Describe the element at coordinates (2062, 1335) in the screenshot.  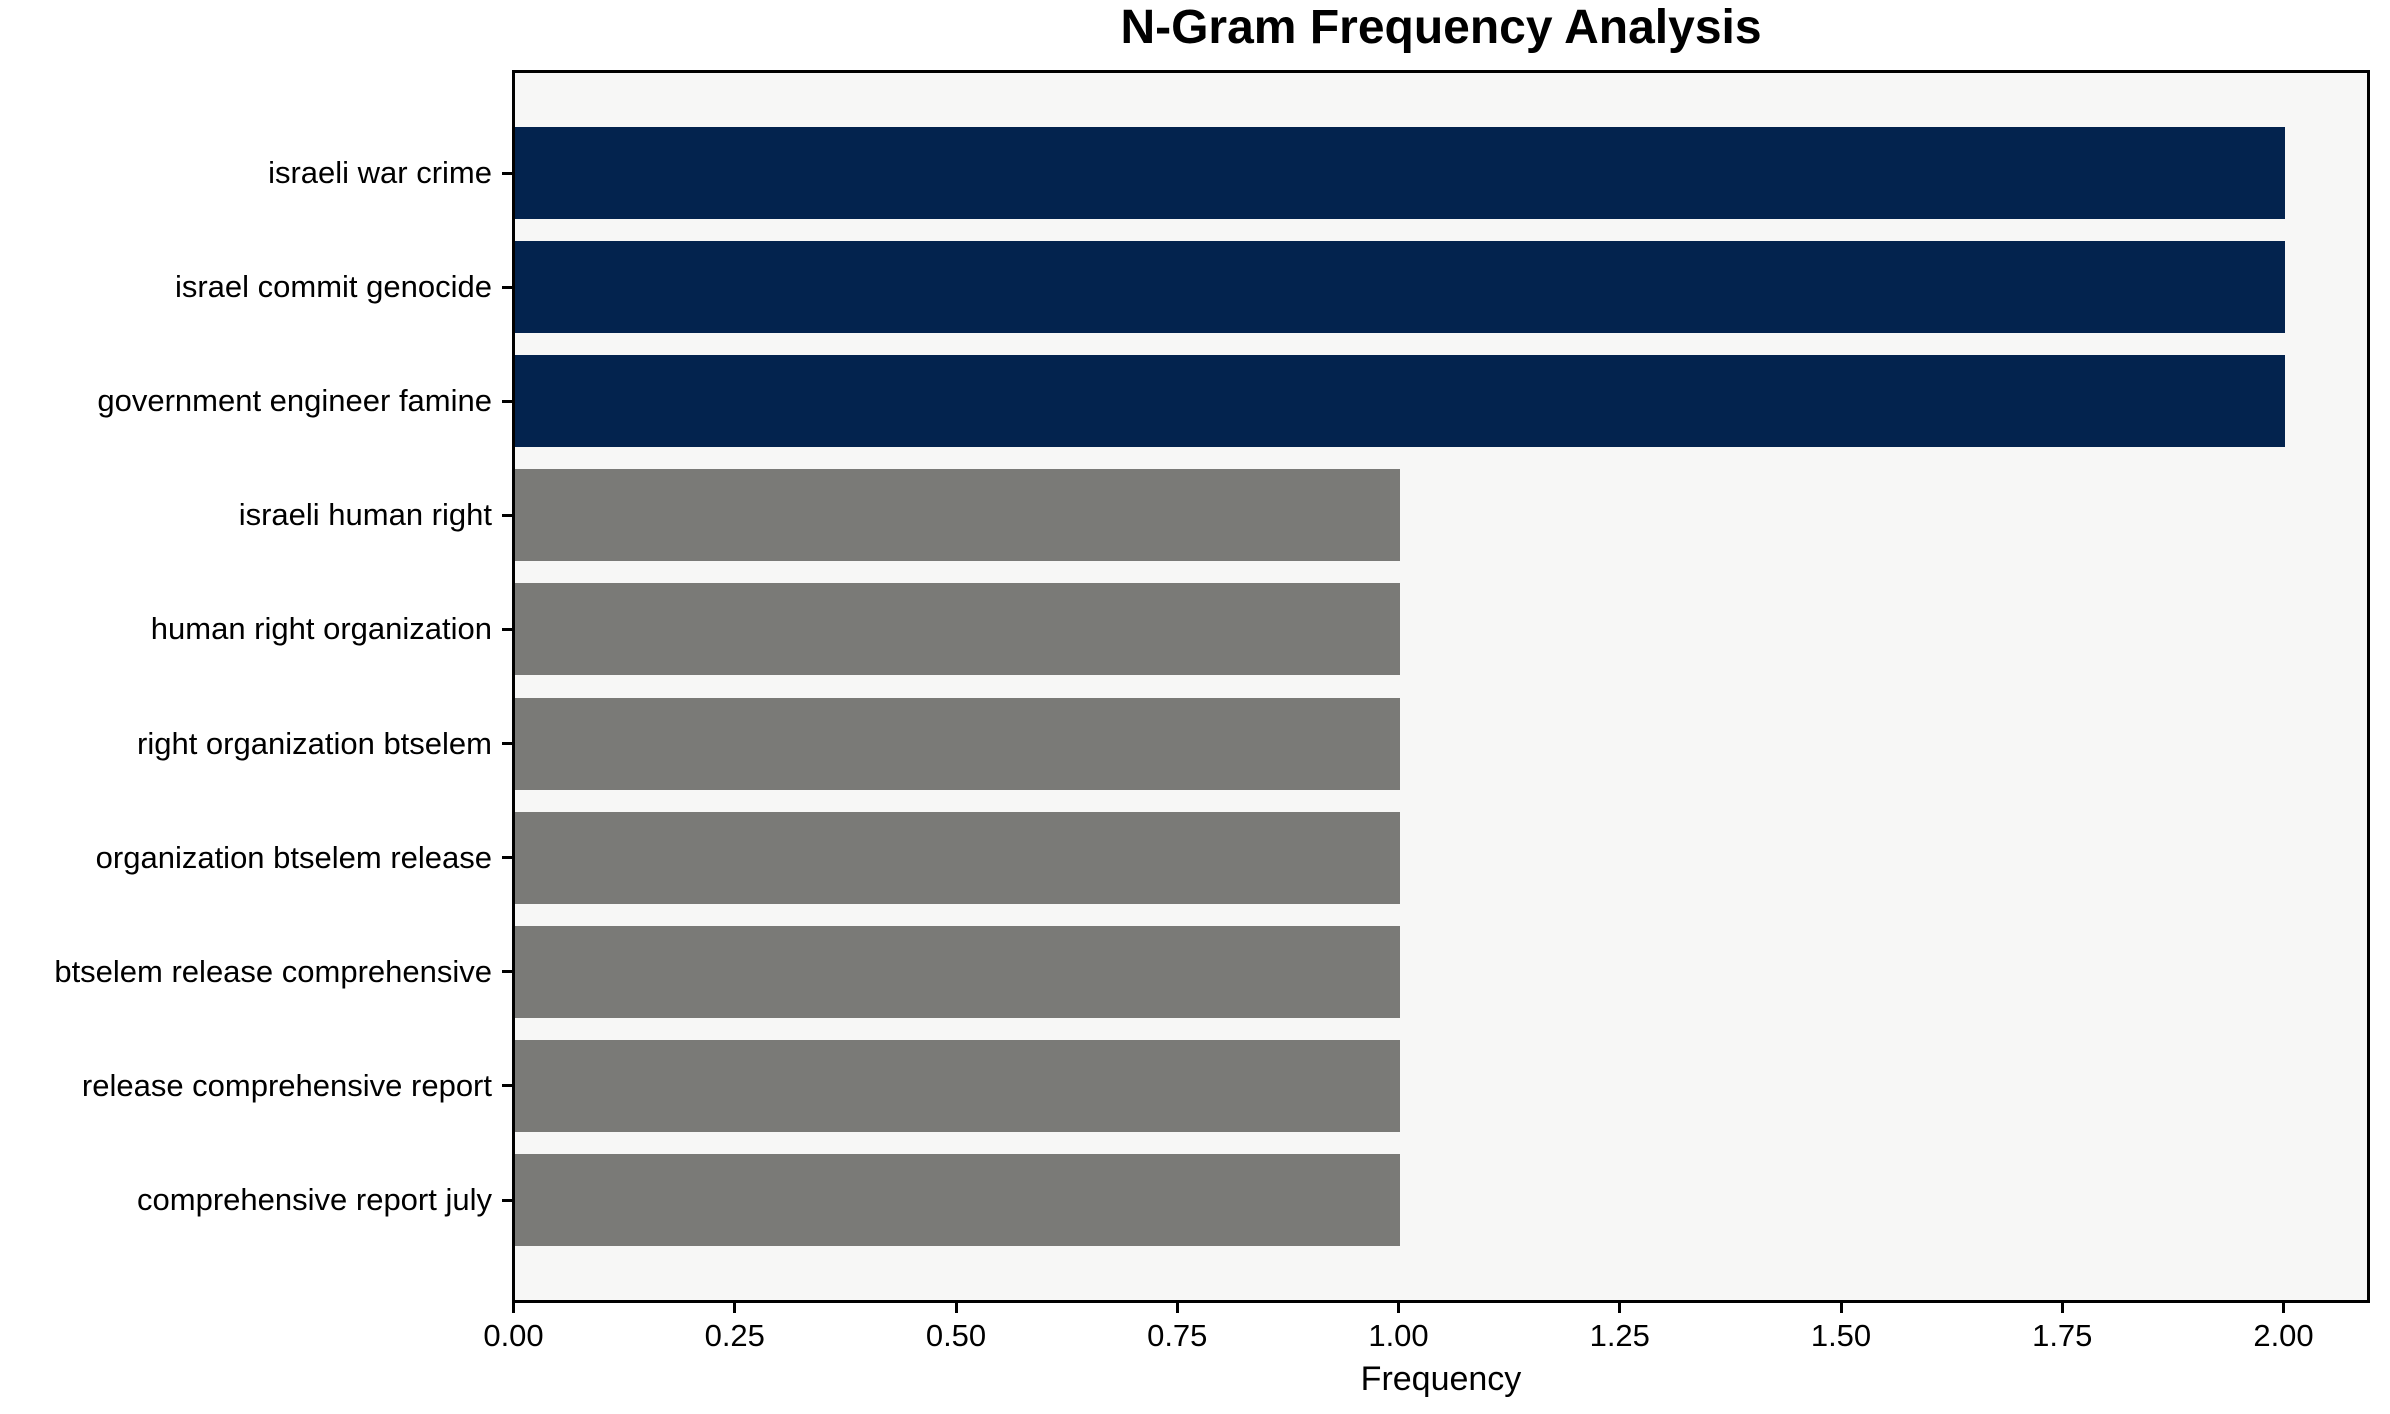
I see `x-tick-label-7: 1.75` at that location.